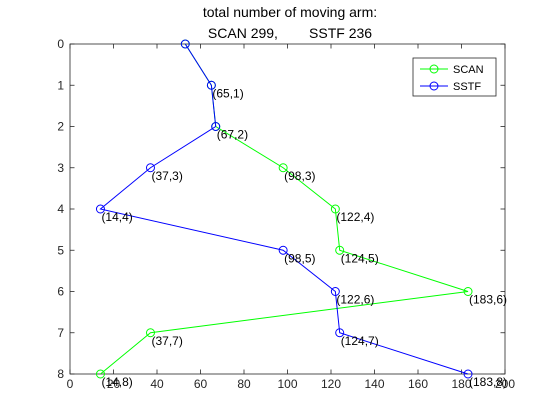 The image size is (560, 420). What do you see at coordinates (60, 44) in the screenshot?
I see `y-tick-label: 0` at bounding box center [60, 44].